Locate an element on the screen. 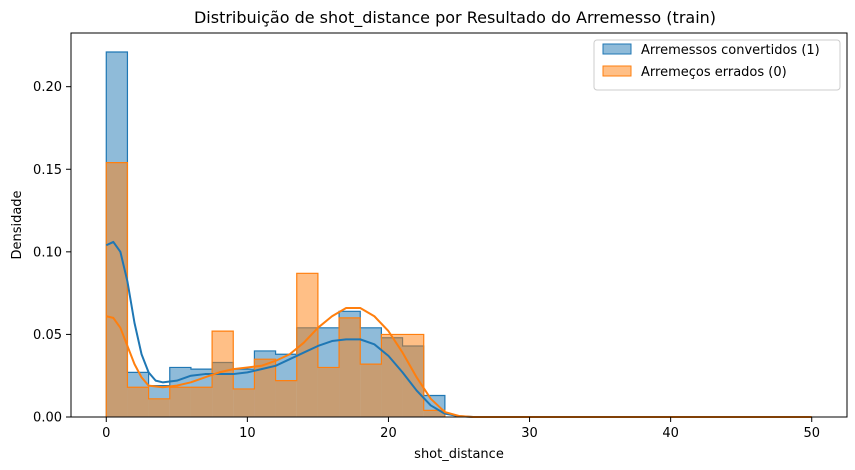  y-axis-label: Densidade is located at coordinates (17, 224).